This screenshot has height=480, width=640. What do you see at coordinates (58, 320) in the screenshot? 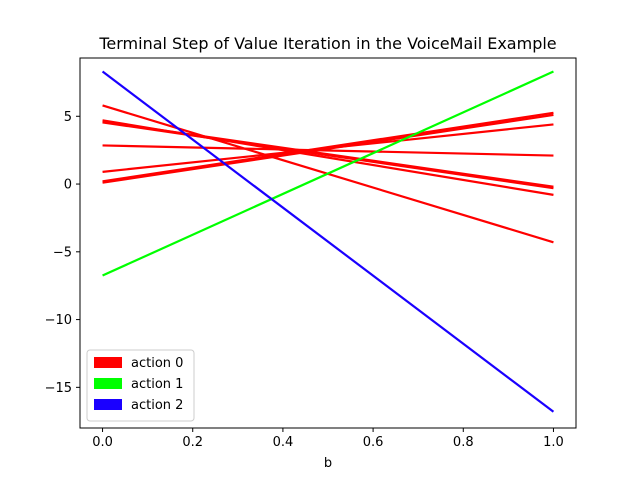
I see `y-tick-label: −10` at bounding box center [58, 320].